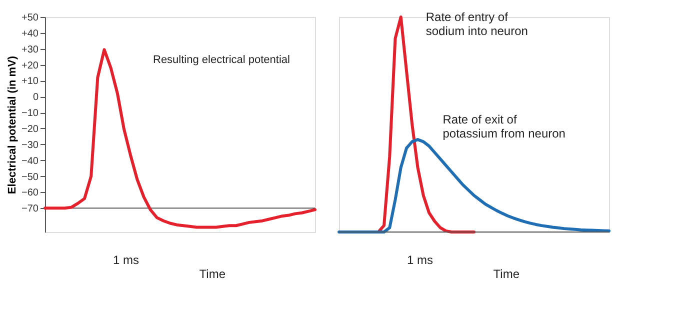 This screenshot has height=331, width=690. I want to click on y-tick-label: −60, so click(30, 193).